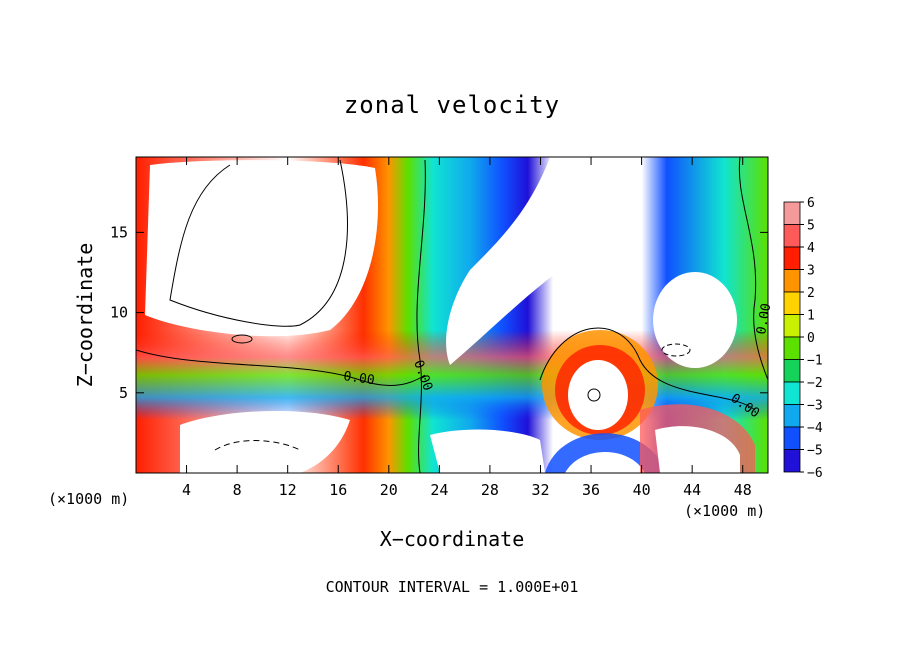  I want to click on colorbar-label: 0, so click(811, 338).